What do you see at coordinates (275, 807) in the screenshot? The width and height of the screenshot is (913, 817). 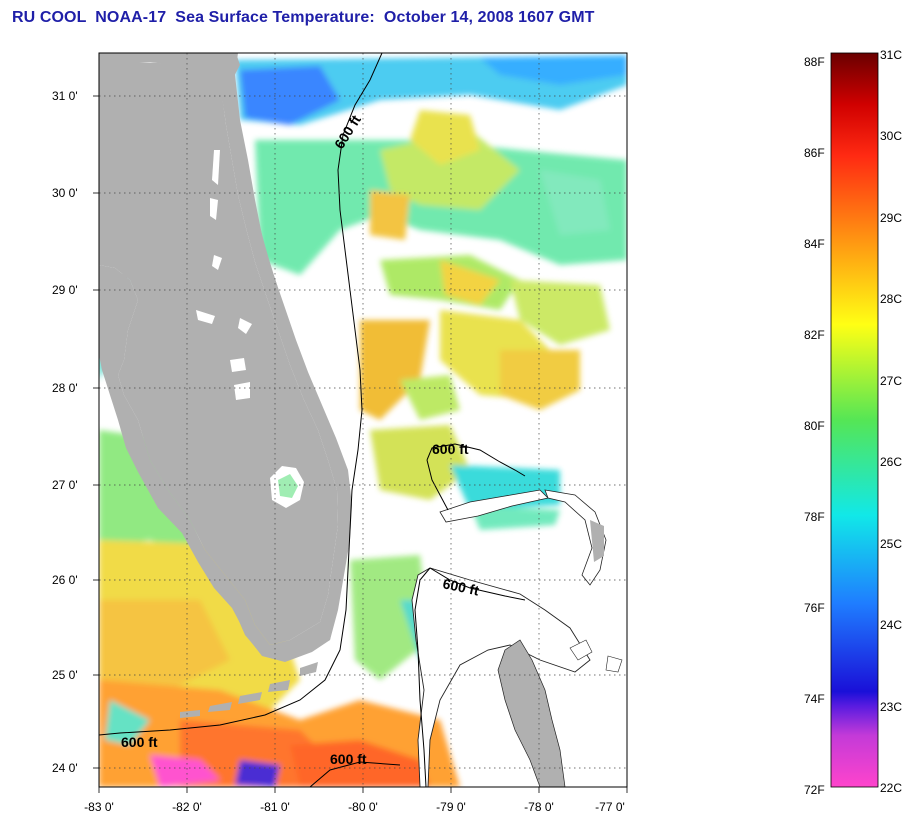 I see `x-tick-label: -81 0'` at bounding box center [275, 807].